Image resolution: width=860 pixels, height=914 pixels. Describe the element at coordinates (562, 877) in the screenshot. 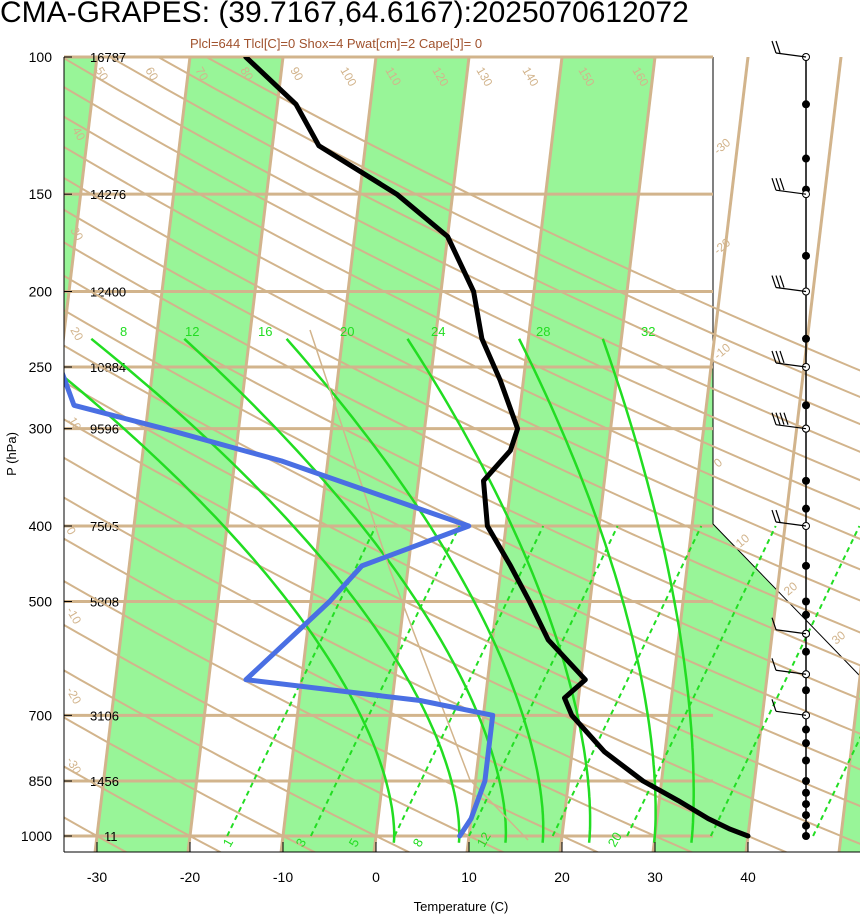

I see `x-tick-label: 20` at that location.